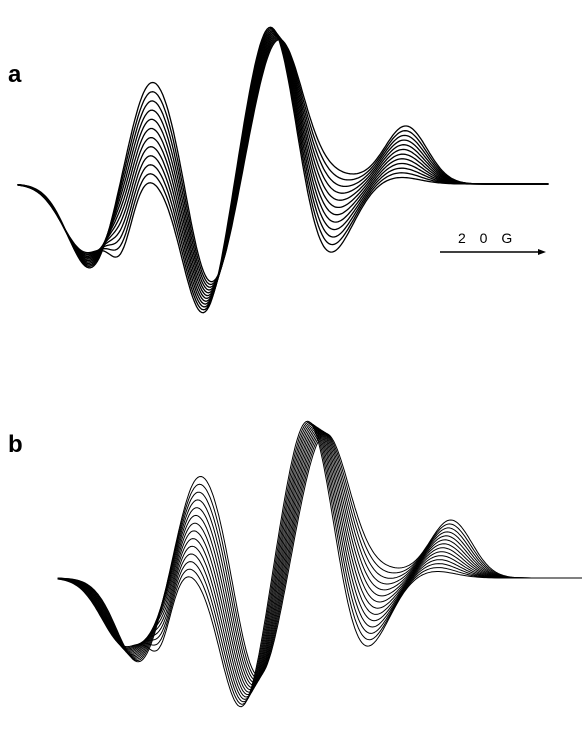  I want to click on scale-bar-arrow-icon, so click(542, 252).